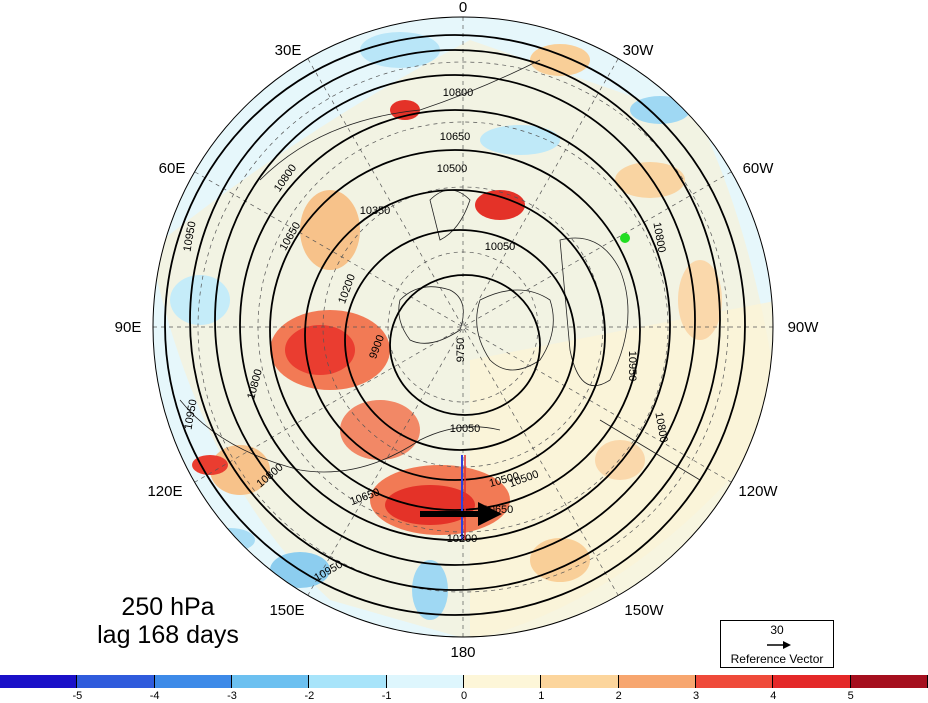 Image resolution: width=928 pixels, height=703 pixels. I want to click on colorbar: -5 -4 -3 -2 -1 0 1 2 3 4 5, so click(464, 689).